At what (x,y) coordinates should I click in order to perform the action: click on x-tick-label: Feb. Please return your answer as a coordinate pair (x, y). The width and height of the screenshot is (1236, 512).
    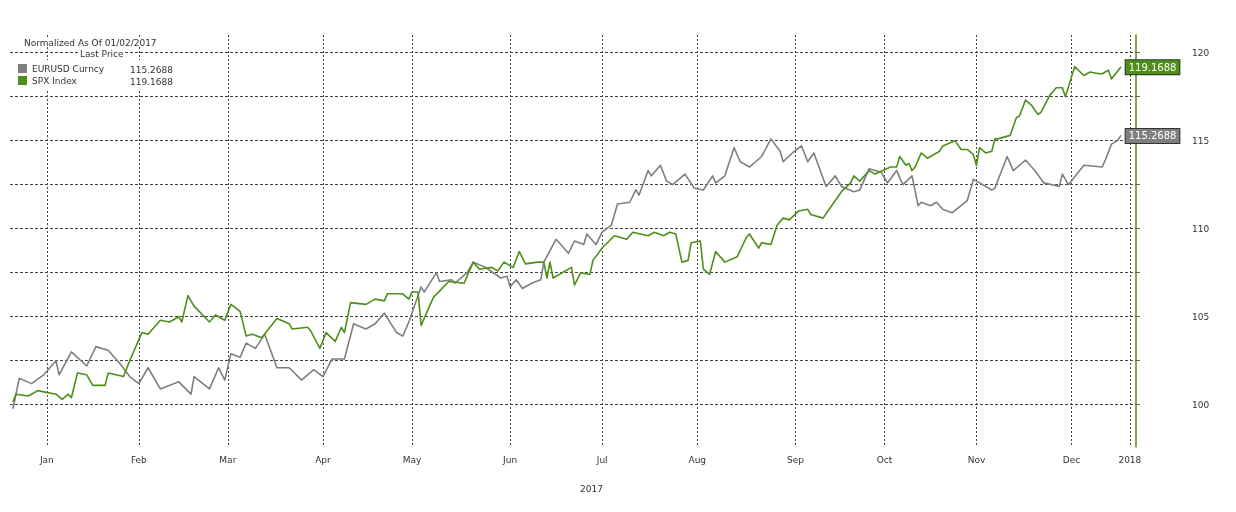
    Looking at the image, I should click on (139, 459).